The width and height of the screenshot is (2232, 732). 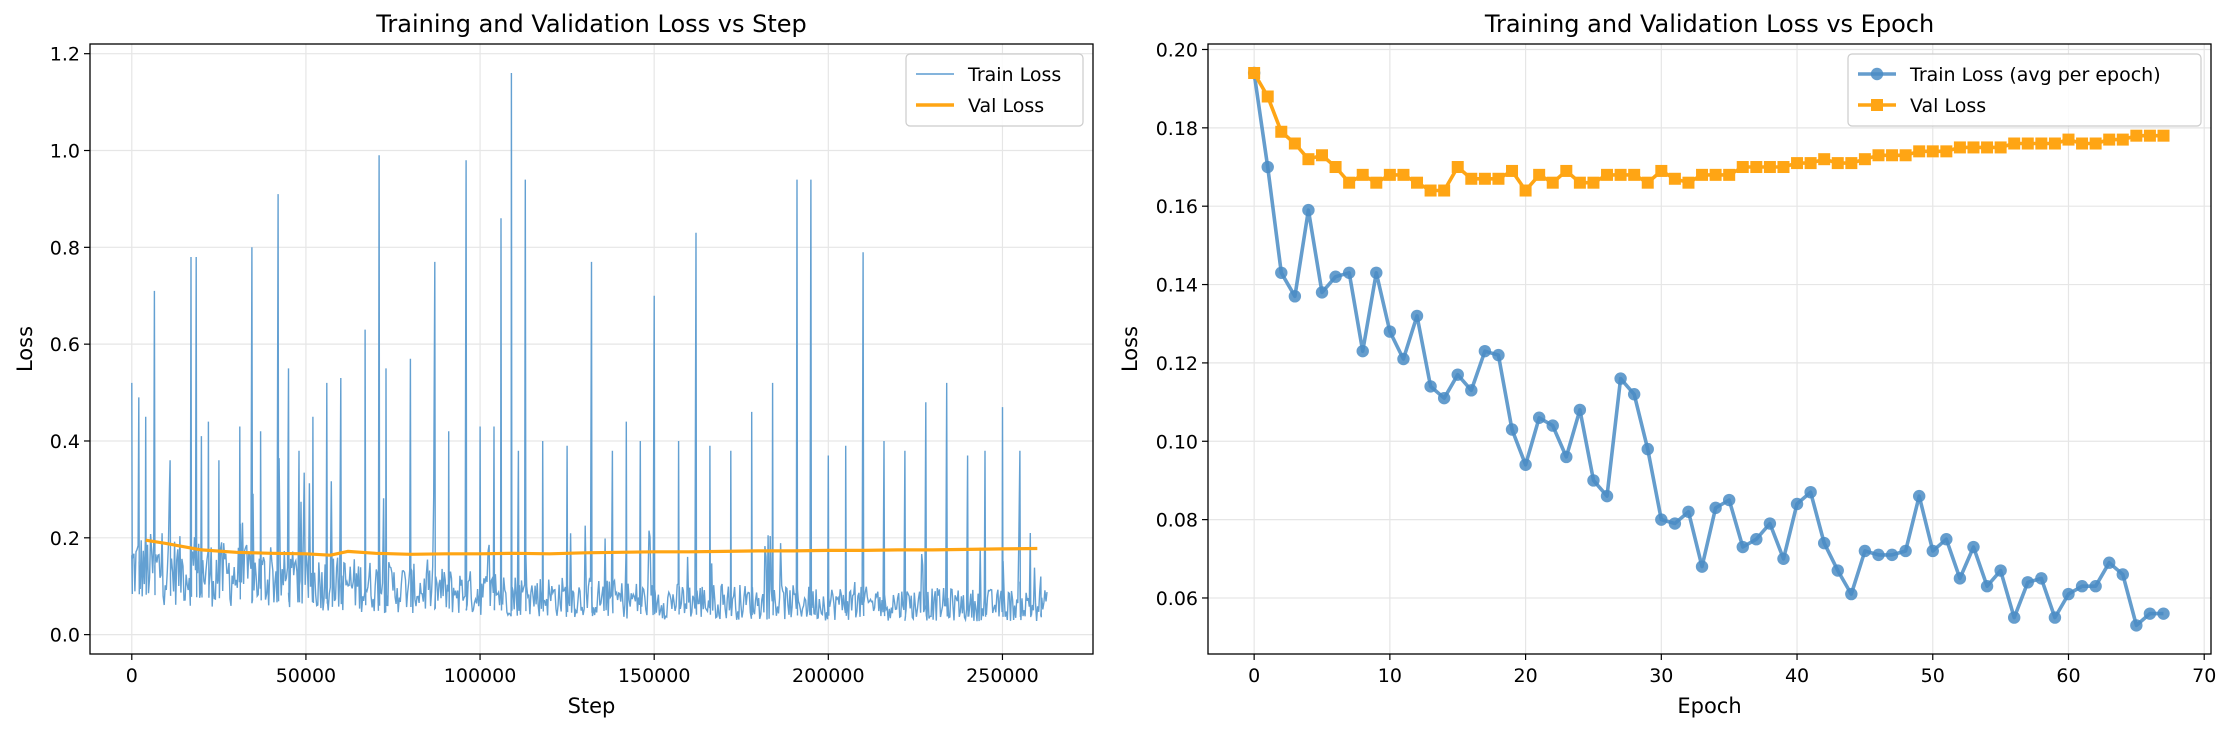 What do you see at coordinates (1177, 521) in the screenshot?
I see `y-tick-label: 0.08` at bounding box center [1177, 521].